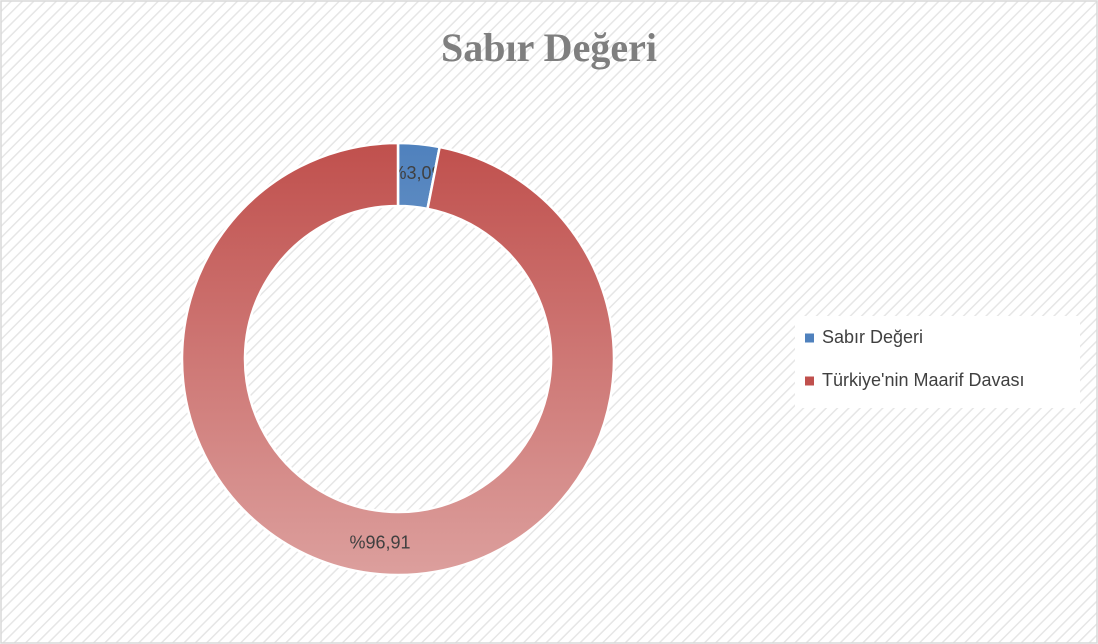 The height and width of the screenshot is (644, 1098). What do you see at coordinates (872, 337) in the screenshot?
I see `legend-label: Sabır Değeri` at bounding box center [872, 337].